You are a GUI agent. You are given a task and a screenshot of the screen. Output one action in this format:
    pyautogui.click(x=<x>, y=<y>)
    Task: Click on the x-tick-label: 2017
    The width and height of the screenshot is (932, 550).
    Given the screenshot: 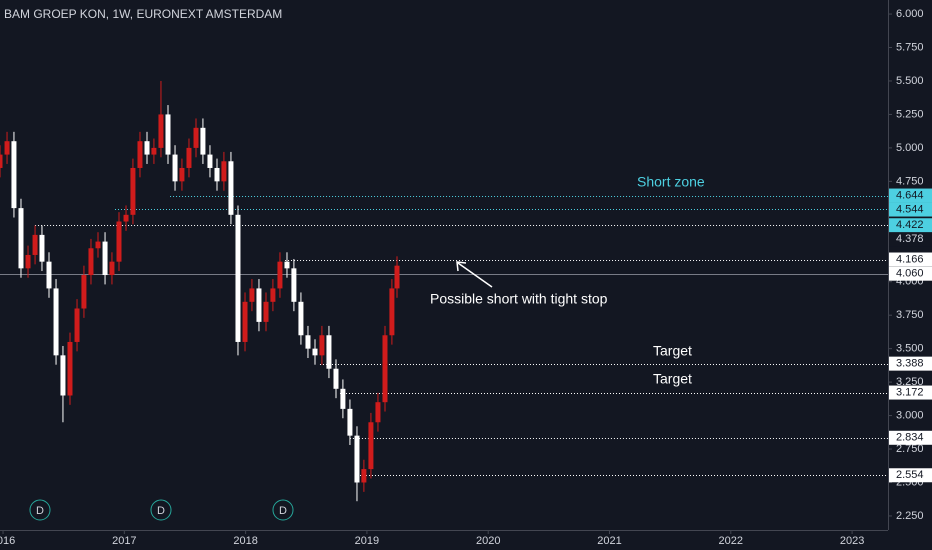 What is the action you would take?
    pyautogui.click(x=124, y=541)
    